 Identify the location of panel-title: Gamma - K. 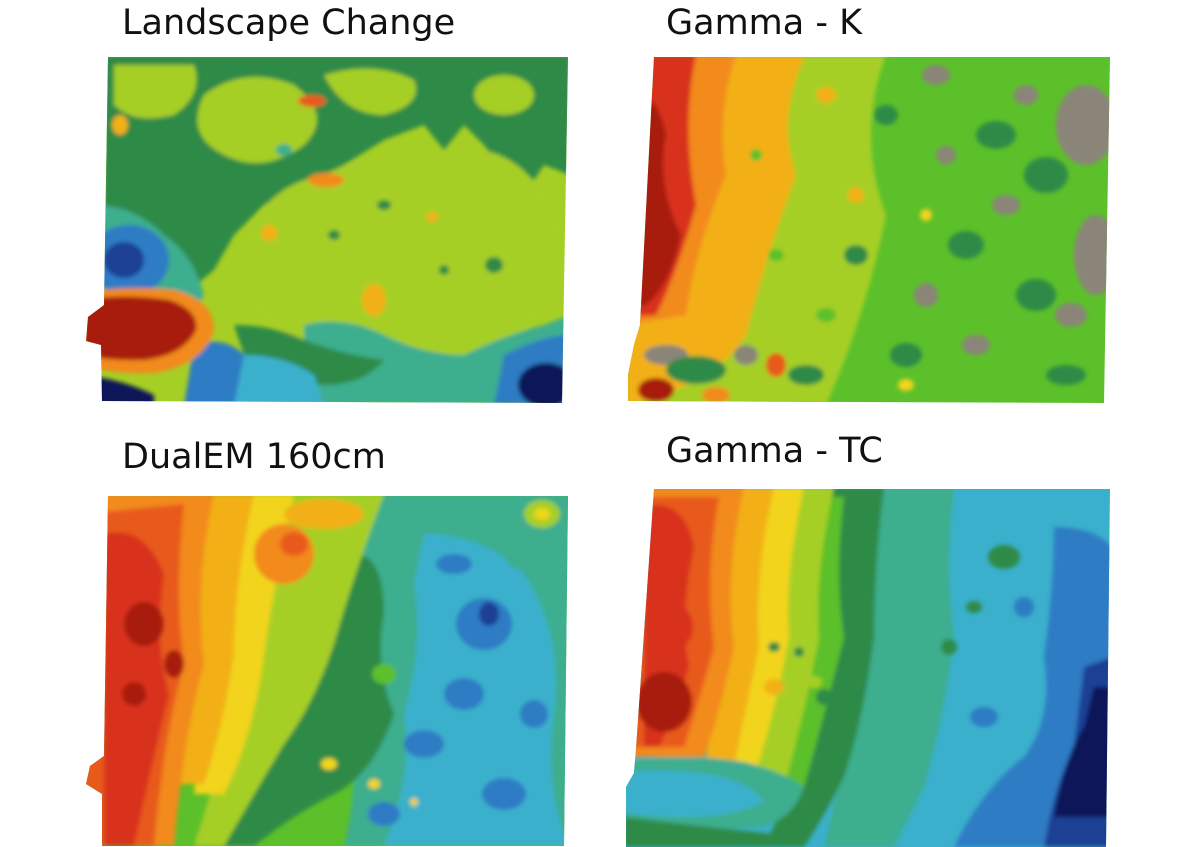
(764, 23).